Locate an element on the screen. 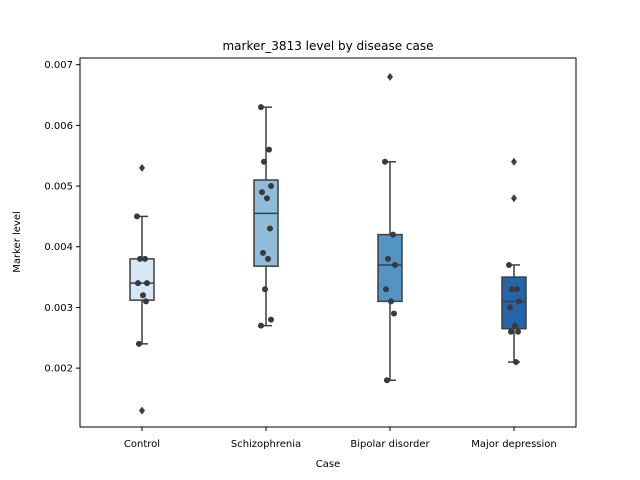  x-tick-label: Major depression is located at coordinates (514, 444).